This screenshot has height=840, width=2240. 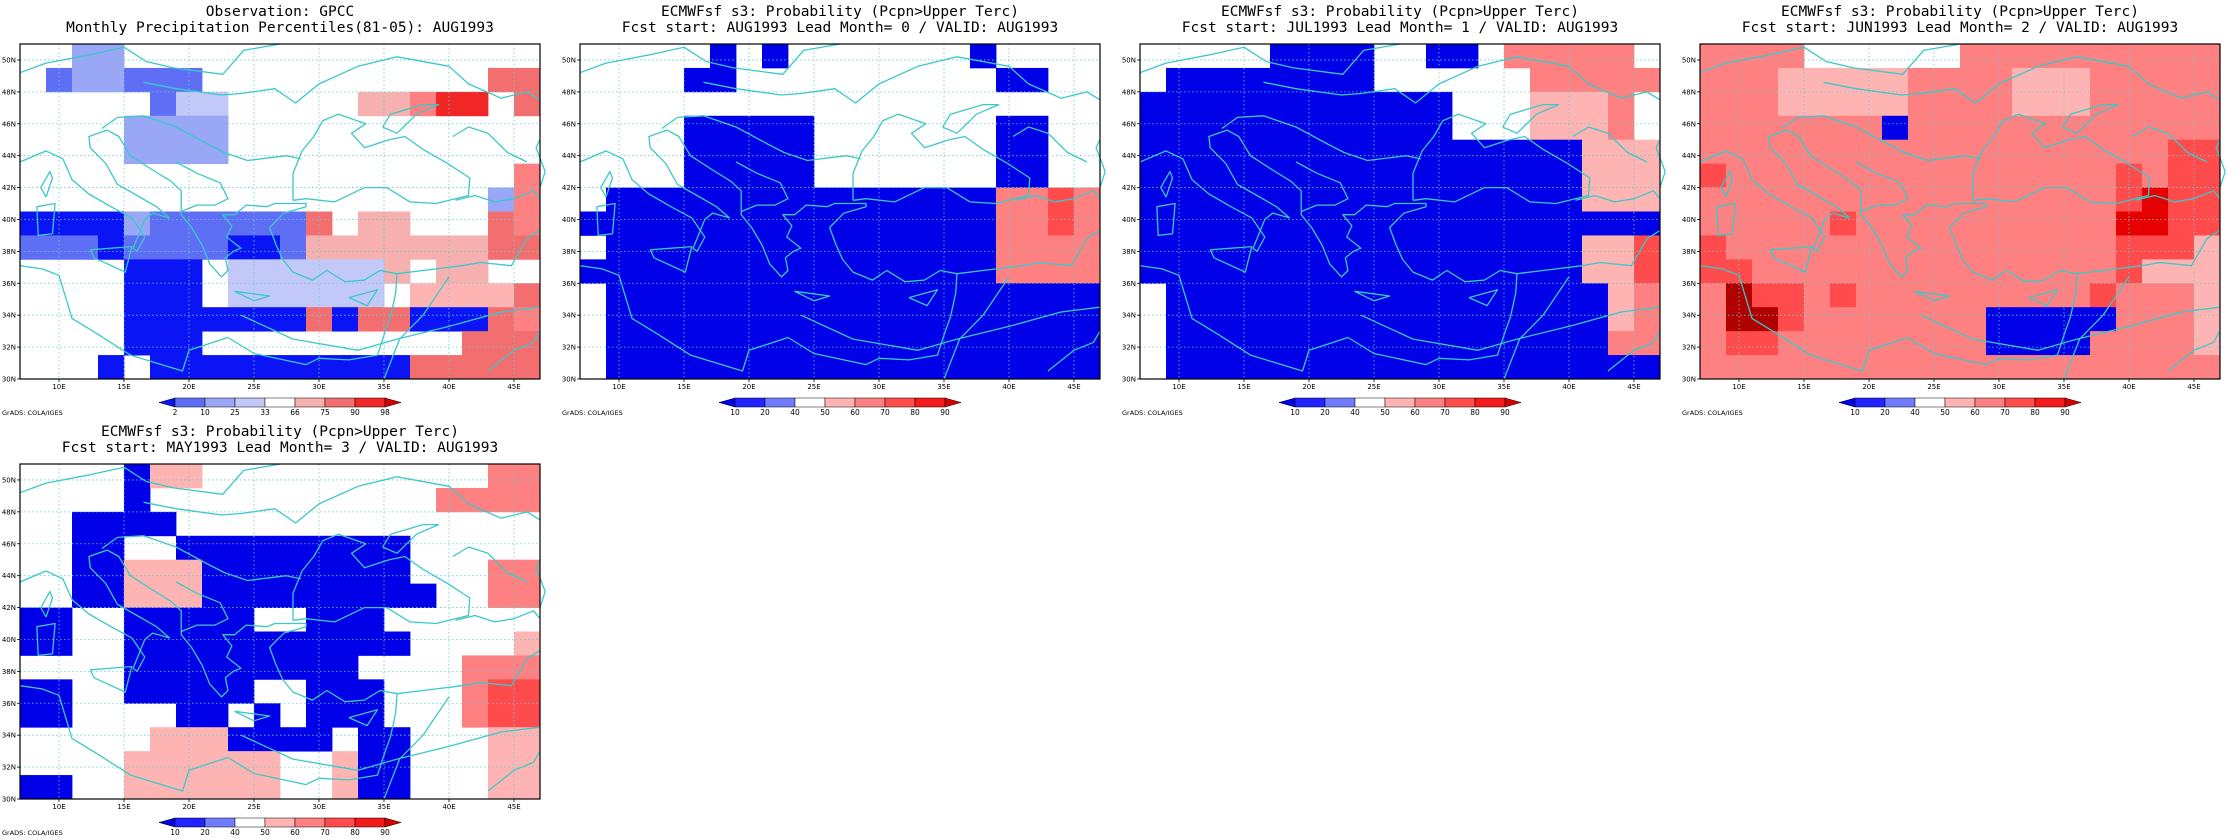 I want to click on colorbar-label: 50, so click(x=265, y=832).